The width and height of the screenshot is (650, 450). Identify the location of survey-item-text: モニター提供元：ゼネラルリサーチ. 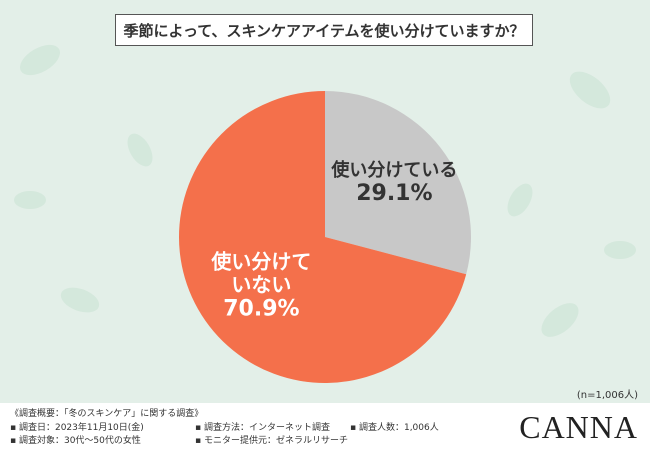
(275, 441).